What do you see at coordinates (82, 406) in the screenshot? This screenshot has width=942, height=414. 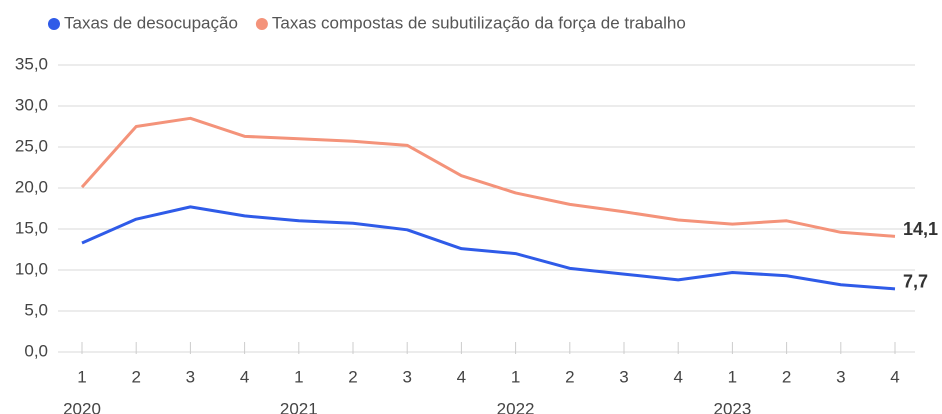 I see `year-label: 2020` at bounding box center [82, 406].